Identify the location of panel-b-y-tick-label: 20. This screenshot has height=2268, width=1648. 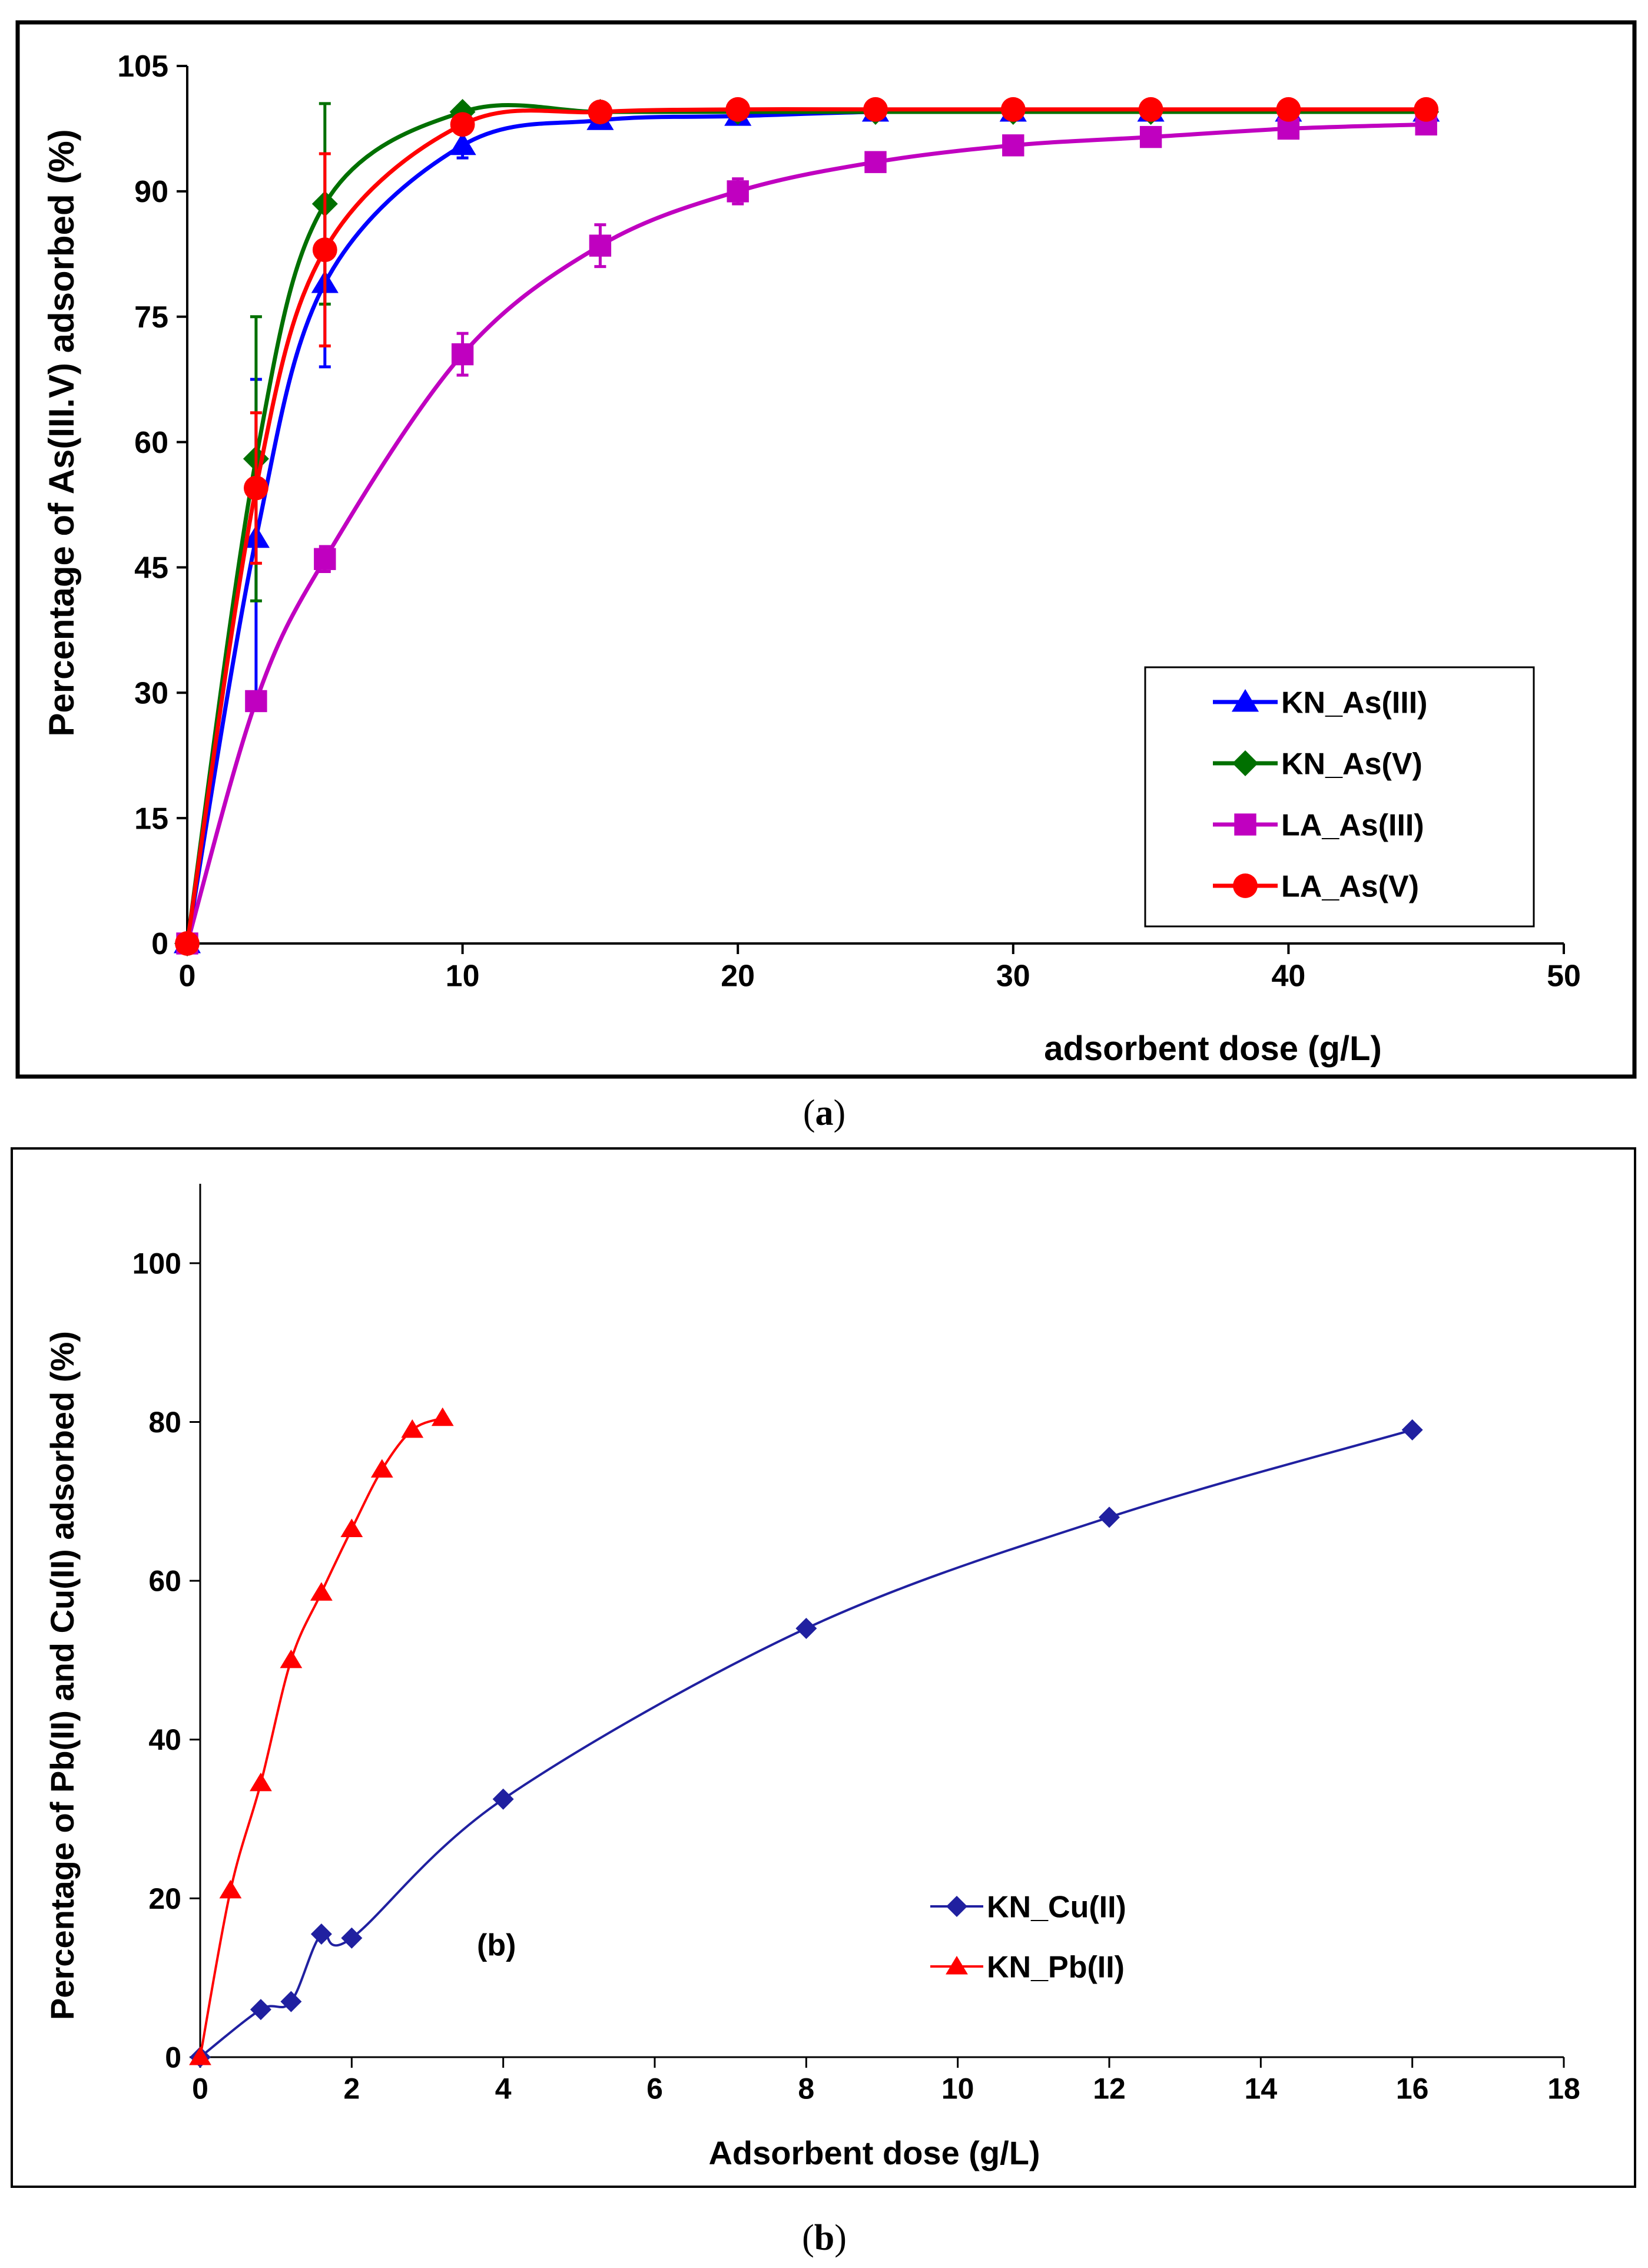
(164, 1898).